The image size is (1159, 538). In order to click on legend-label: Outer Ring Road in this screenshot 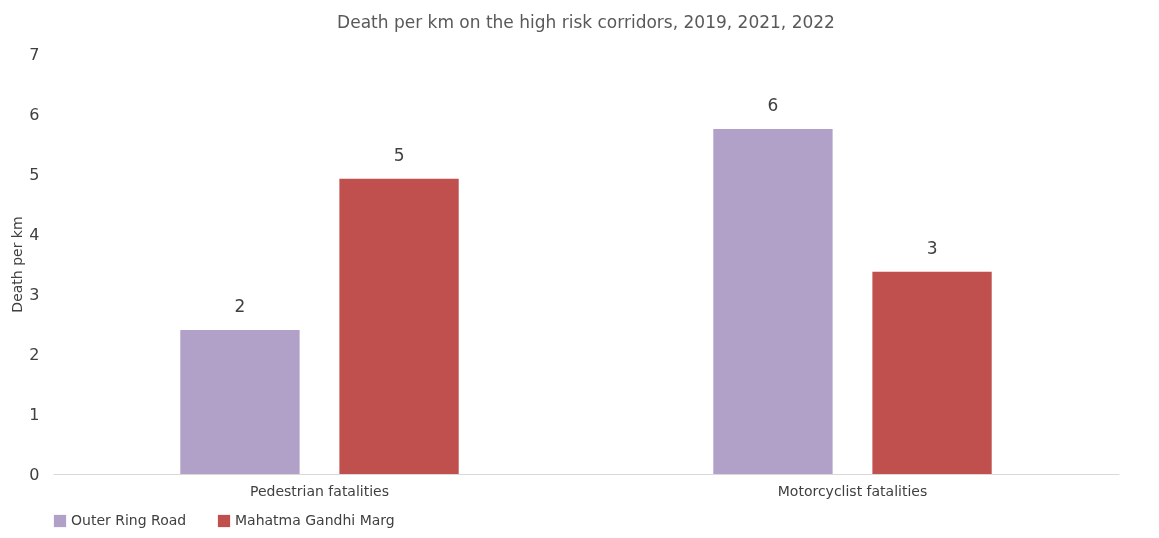, I will do `click(129, 520)`.